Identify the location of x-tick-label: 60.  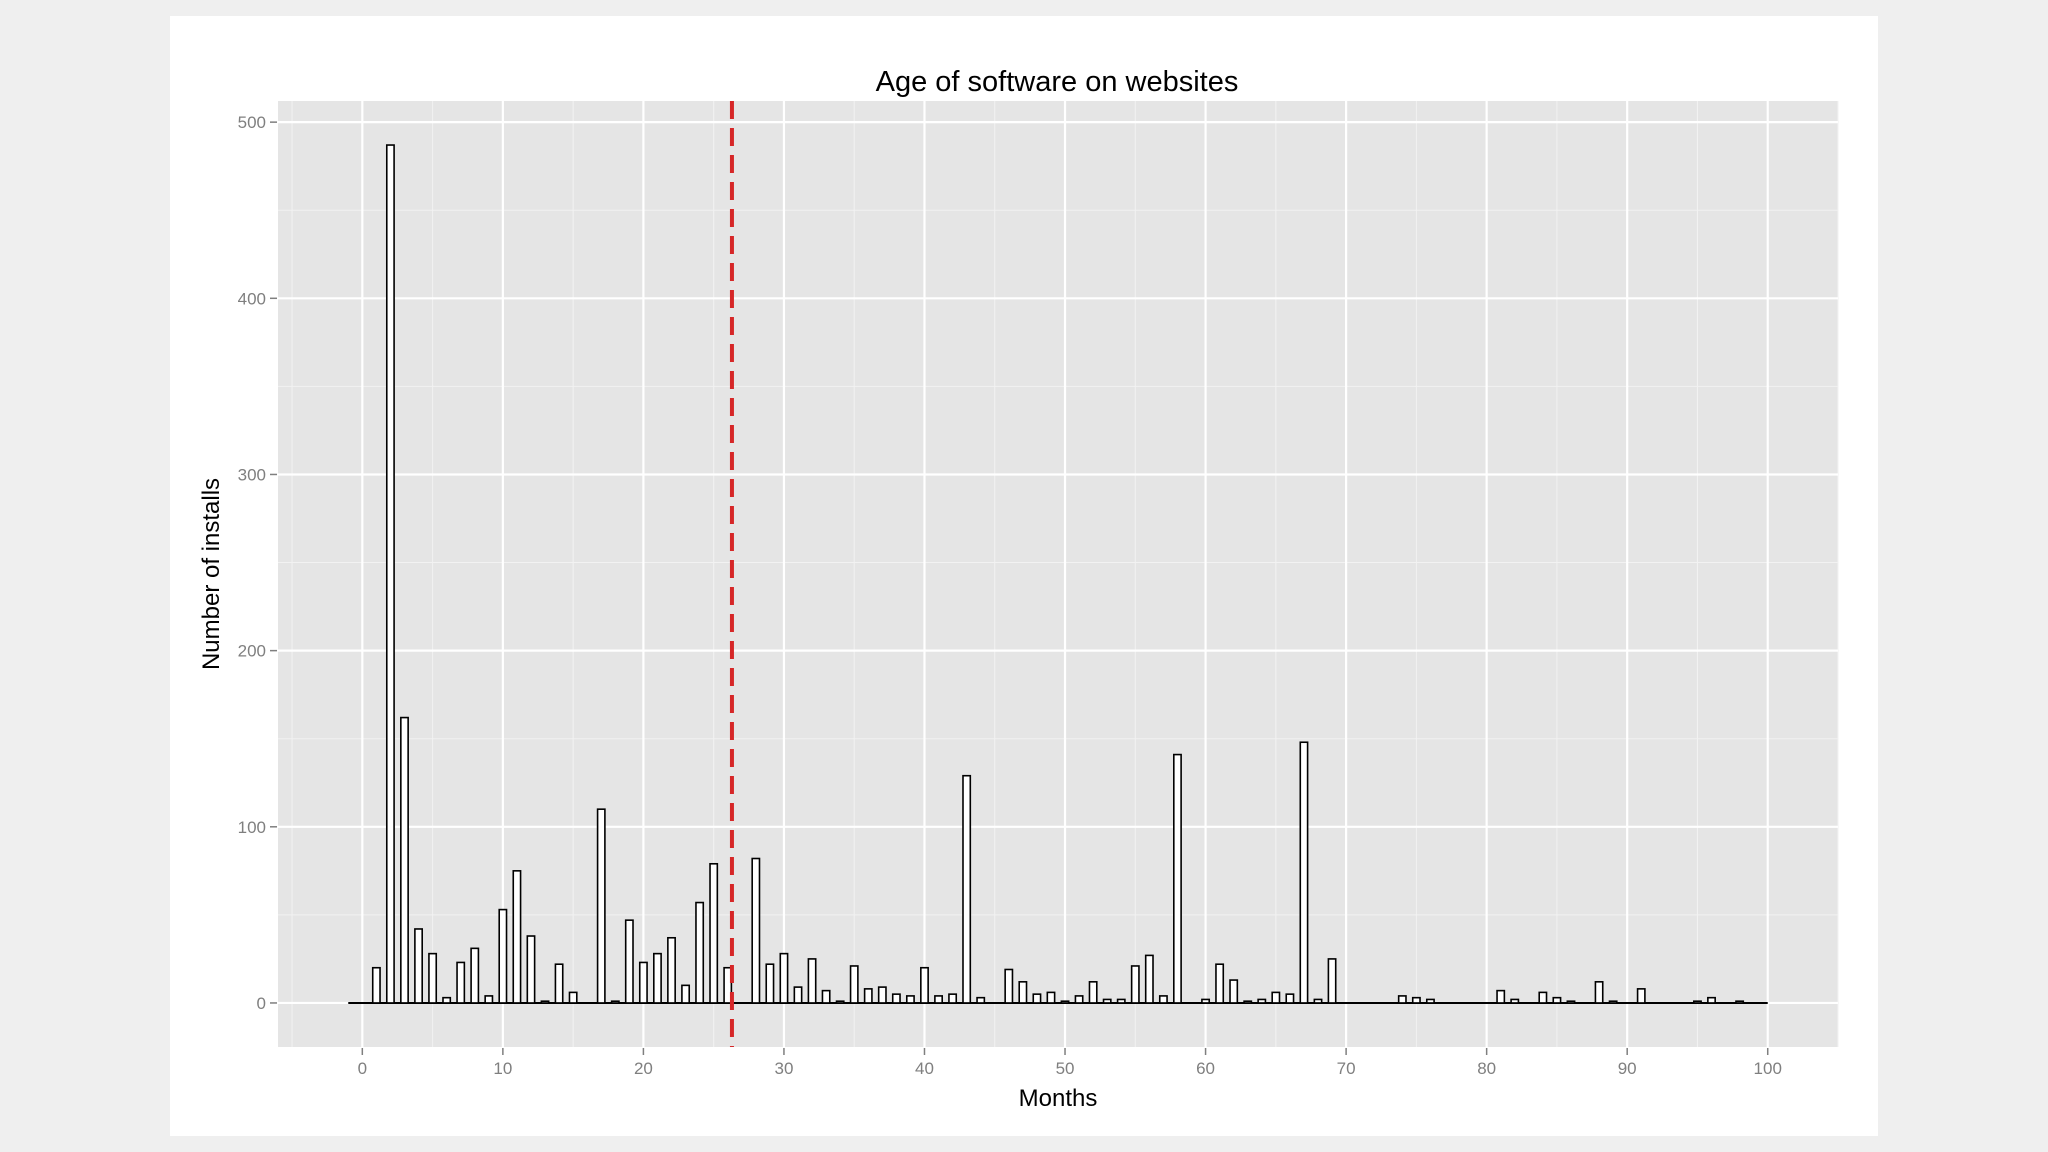
(1205, 1068).